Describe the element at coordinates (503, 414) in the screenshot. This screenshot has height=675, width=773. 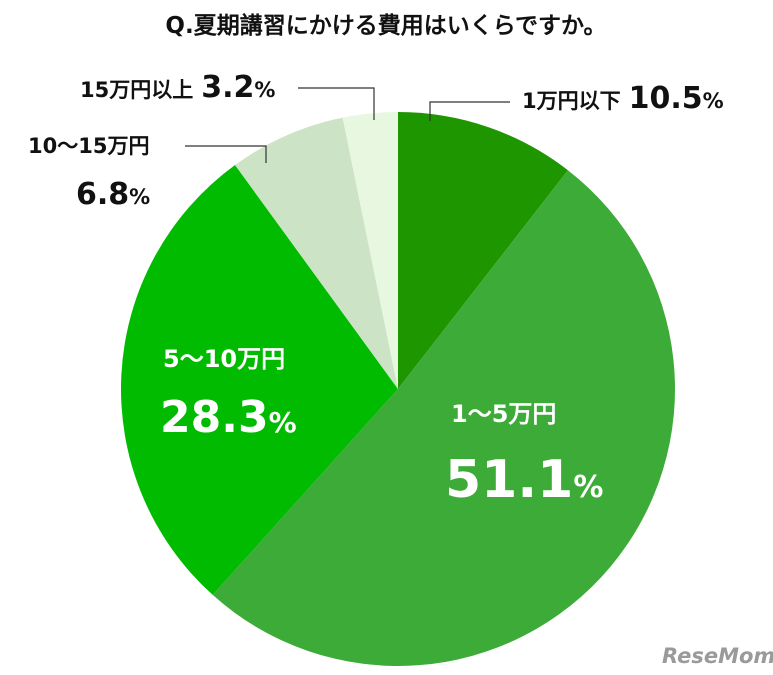
I see `slice-label-1-5man-category: 1〜5万円` at that location.